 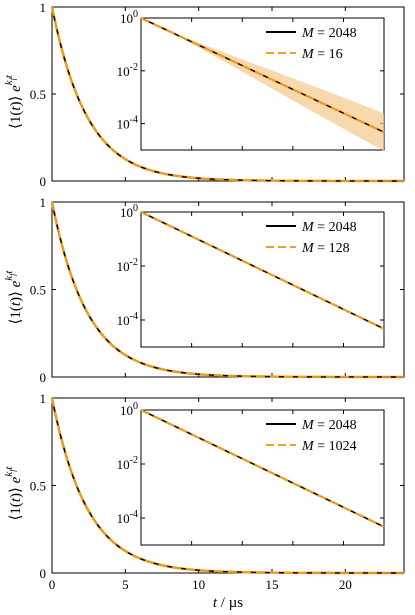 What do you see at coordinates (329, 446) in the screenshot?
I see `legend-label-comparison: M = 1024` at bounding box center [329, 446].